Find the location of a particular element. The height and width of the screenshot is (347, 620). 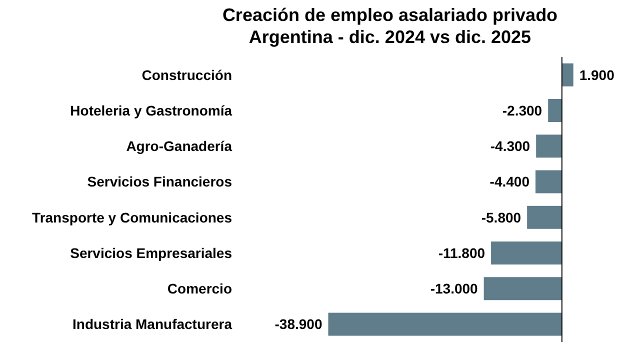

y-tick-label: Comercio is located at coordinates (199, 288).